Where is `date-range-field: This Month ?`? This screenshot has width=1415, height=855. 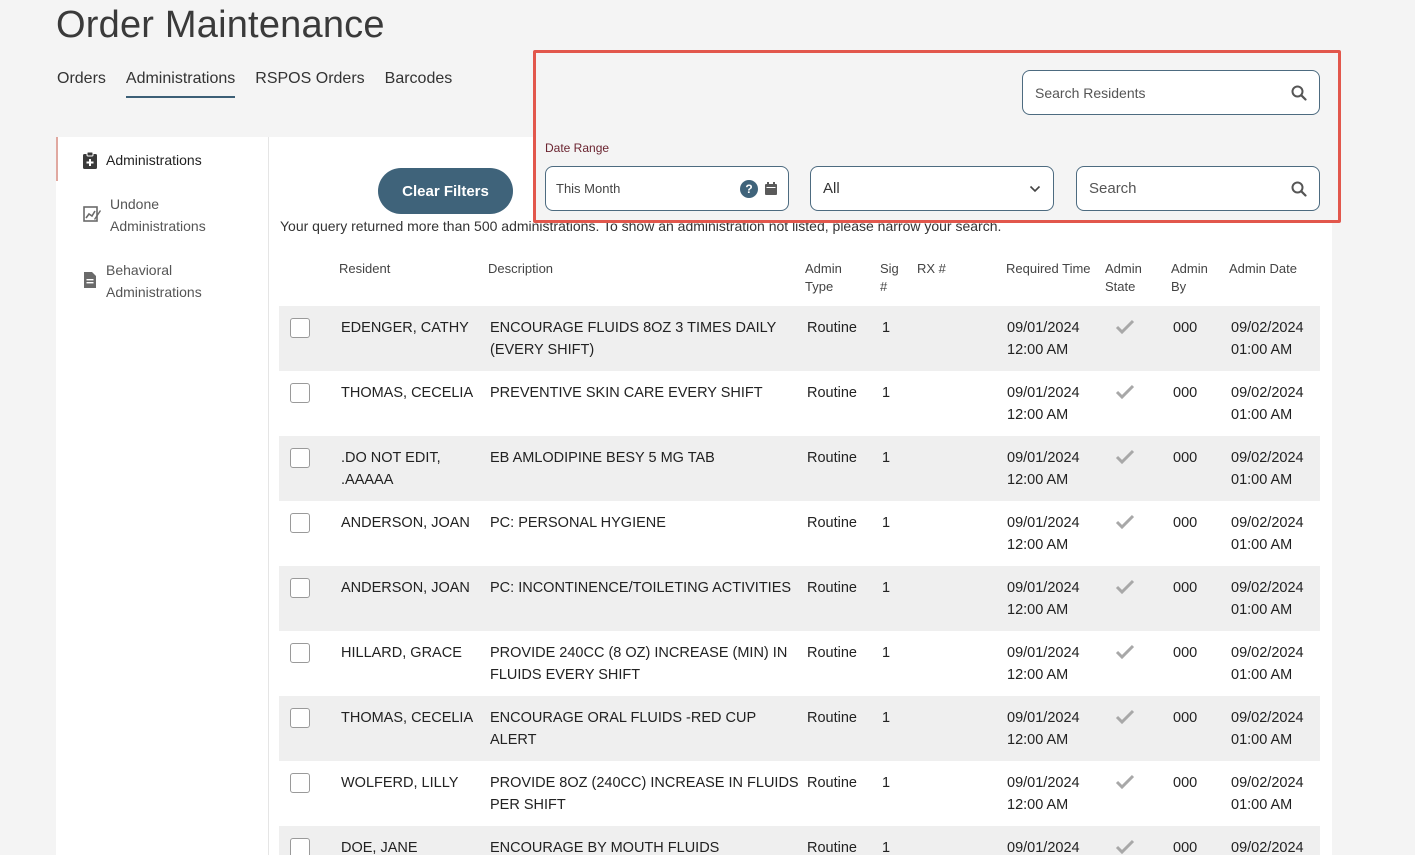 date-range-field: This Month ? is located at coordinates (667, 188).